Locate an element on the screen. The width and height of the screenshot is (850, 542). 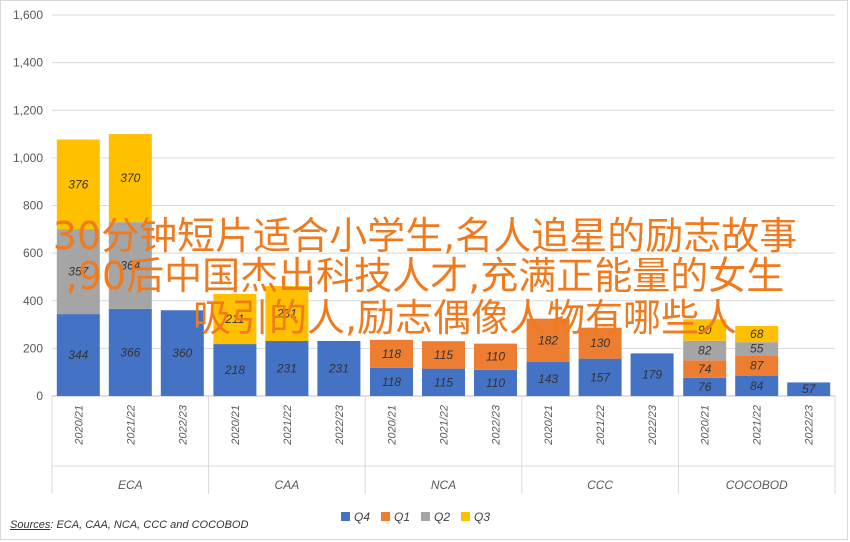
y-tick-label: 0 is located at coordinates (39, 396).